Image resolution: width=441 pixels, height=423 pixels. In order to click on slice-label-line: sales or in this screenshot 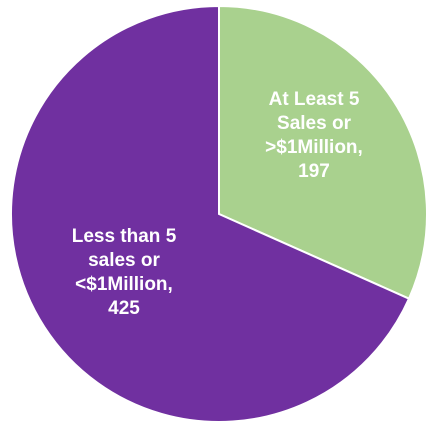, I will do `click(124, 260)`.